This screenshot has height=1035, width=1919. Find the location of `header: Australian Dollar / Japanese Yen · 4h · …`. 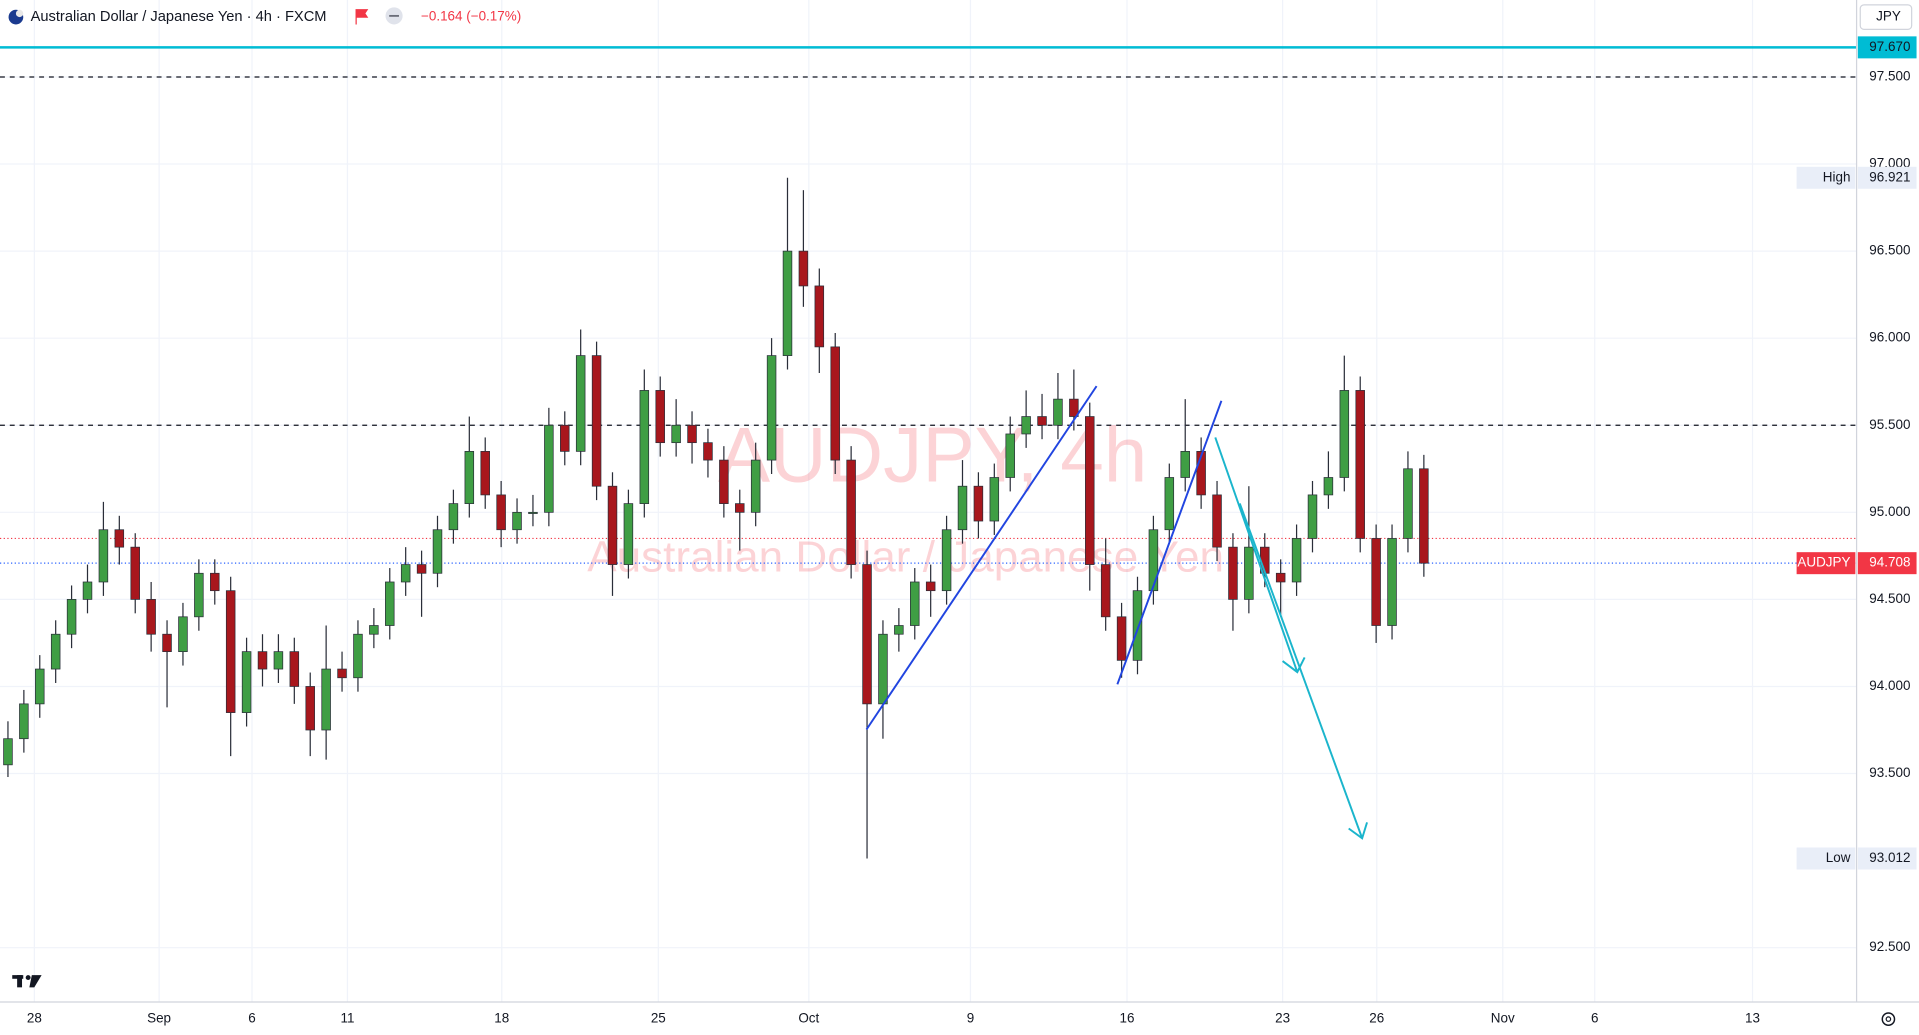

header: Australian Dollar / Japanese Yen · 4h · … is located at coordinates (960, 17).